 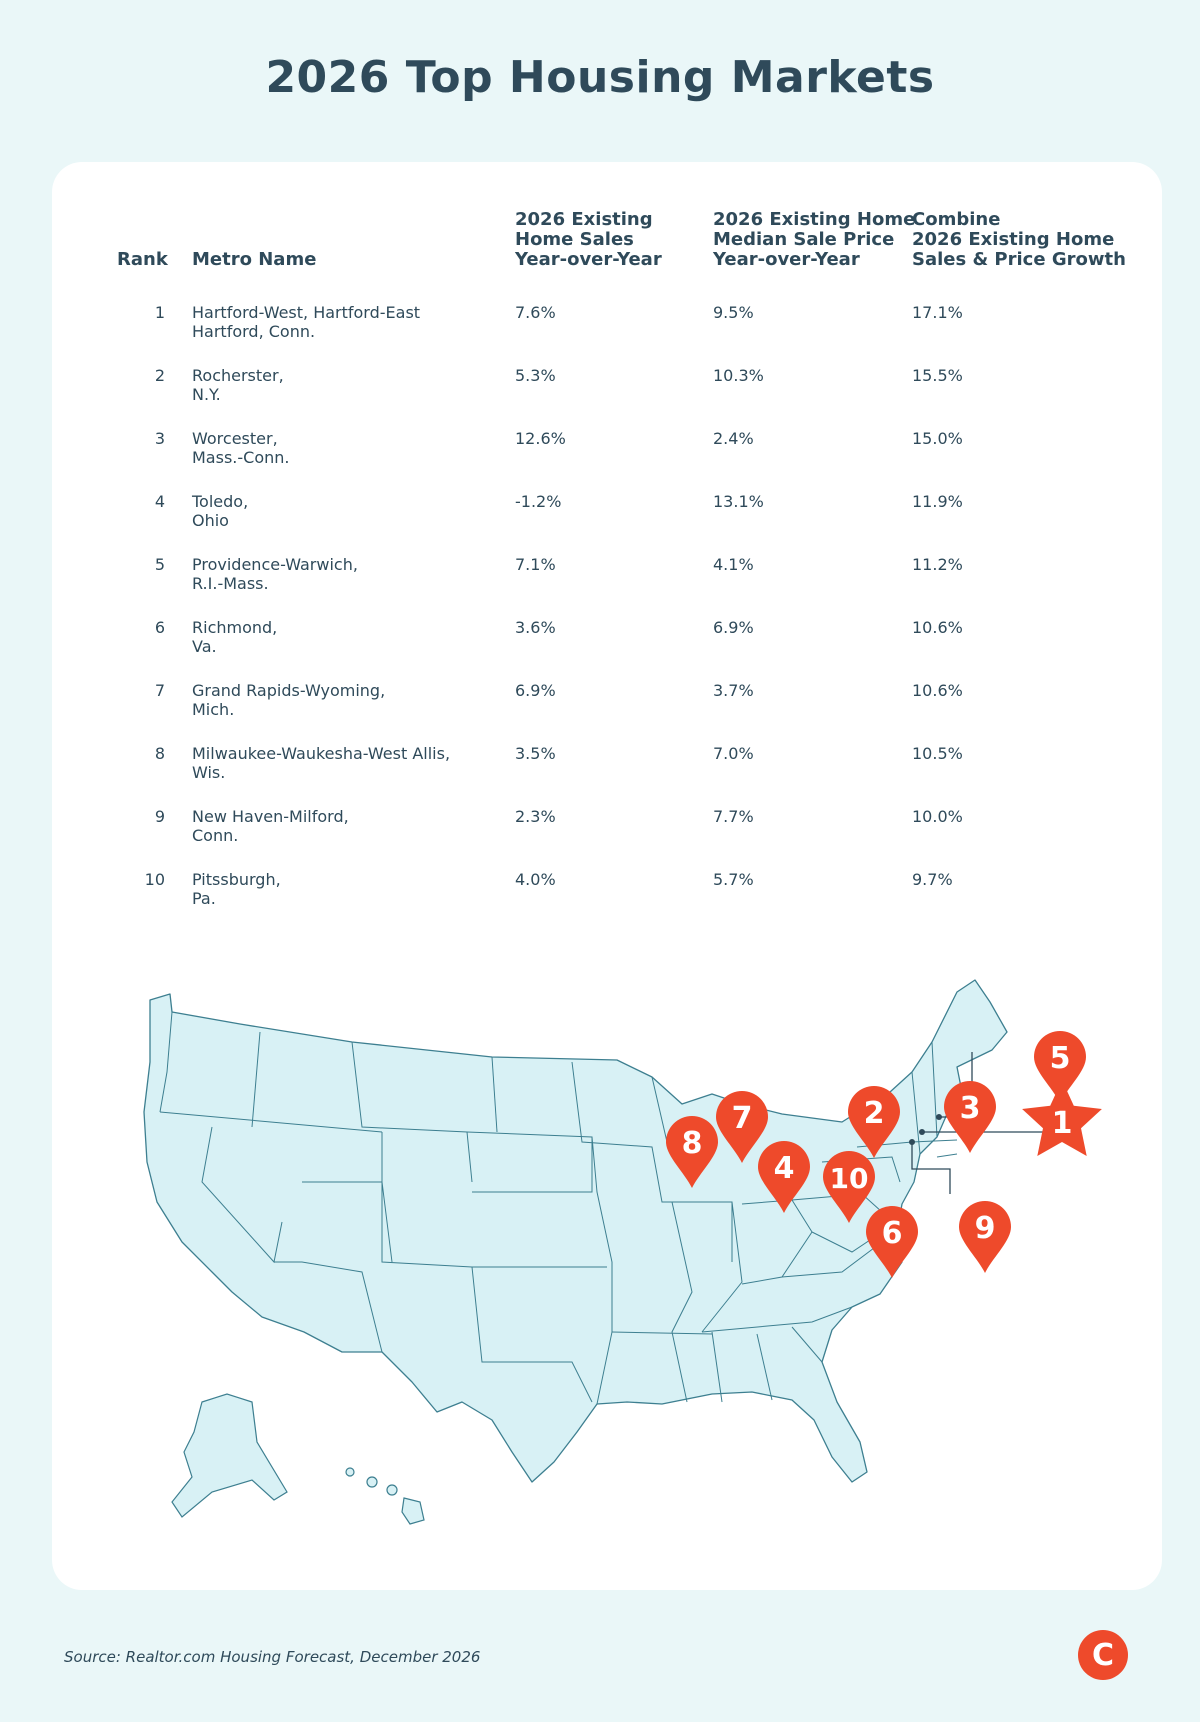 I want to click on header-metro-name: Metro Name, so click(x=254, y=259).